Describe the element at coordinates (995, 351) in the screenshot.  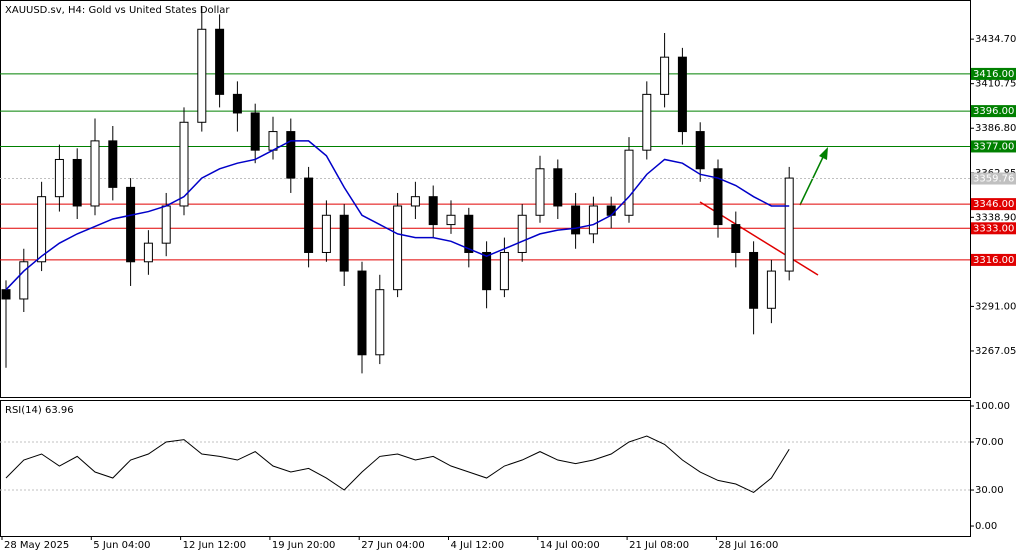
I see `y-tick-label: 3267.05` at that location.